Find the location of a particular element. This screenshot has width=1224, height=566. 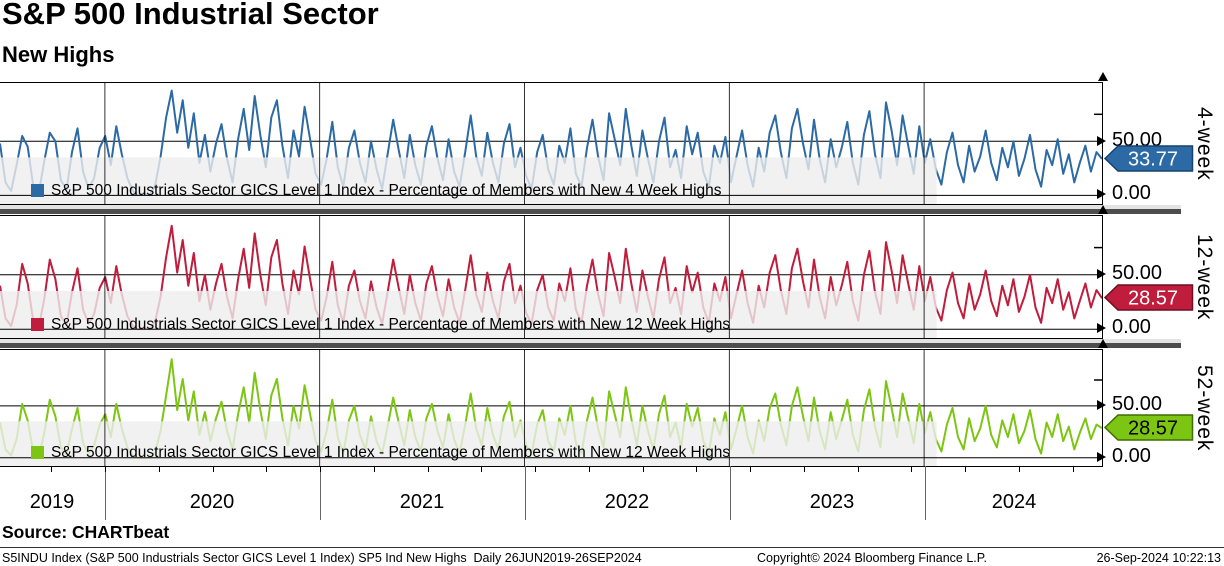

source-caption: Source: CHARTbeat is located at coordinates (86, 532).